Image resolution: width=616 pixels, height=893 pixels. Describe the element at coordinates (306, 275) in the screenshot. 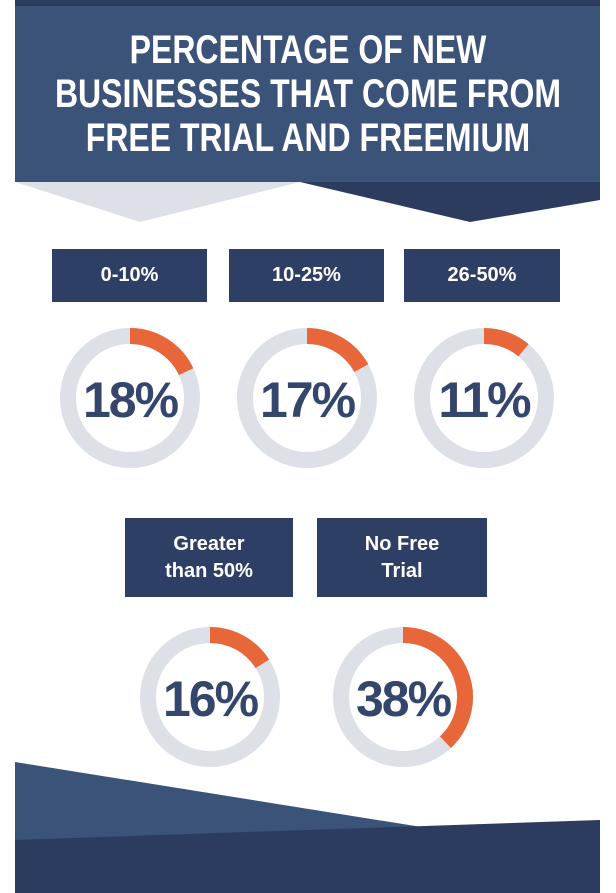

I see `category-label: 10-25%` at that location.